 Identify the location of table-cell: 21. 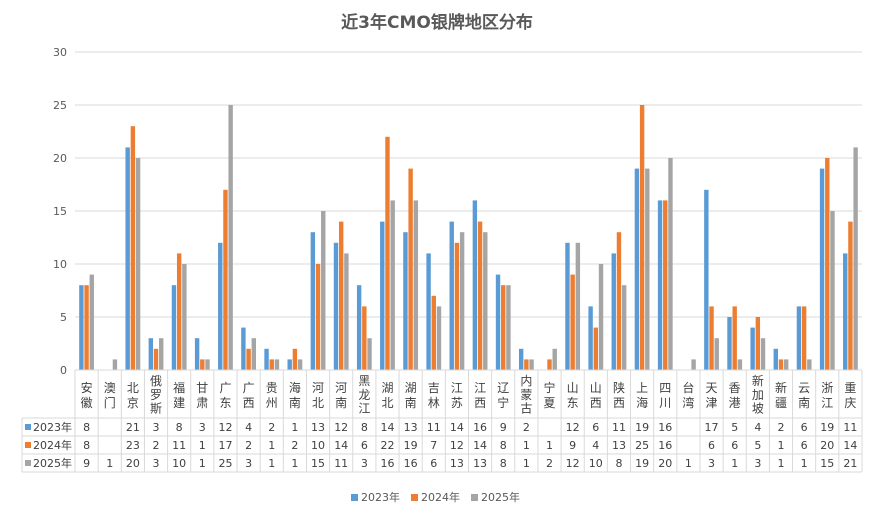
(133, 427).